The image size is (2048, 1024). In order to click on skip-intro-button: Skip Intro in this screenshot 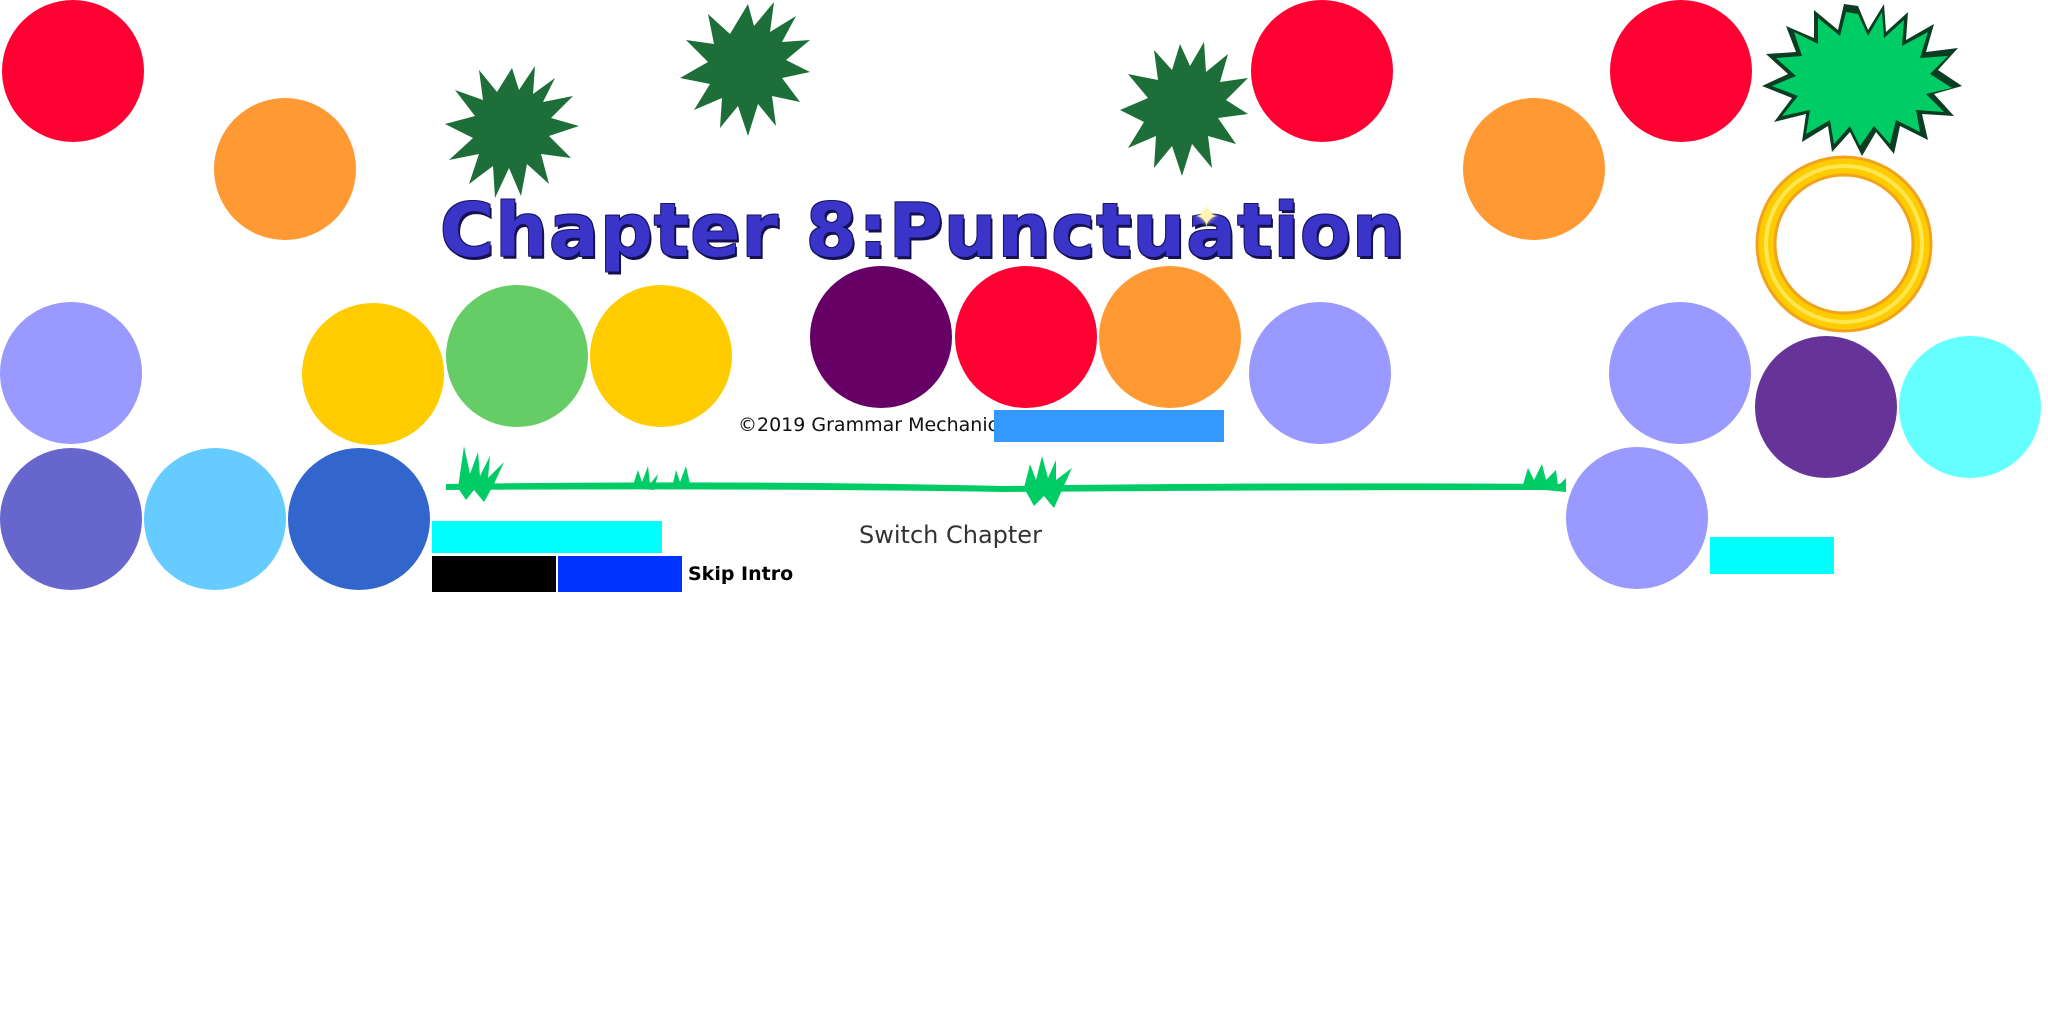, I will do `click(741, 574)`.